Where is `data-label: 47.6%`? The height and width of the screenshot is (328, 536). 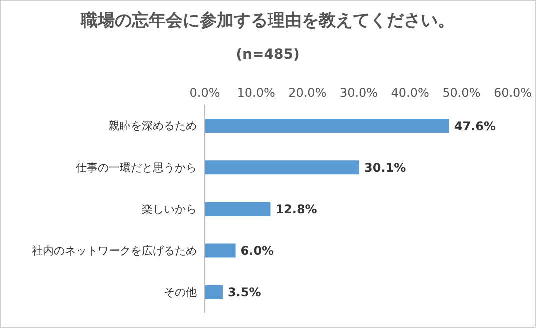 data-label: 47.6% is located at coordinates (475, 126).